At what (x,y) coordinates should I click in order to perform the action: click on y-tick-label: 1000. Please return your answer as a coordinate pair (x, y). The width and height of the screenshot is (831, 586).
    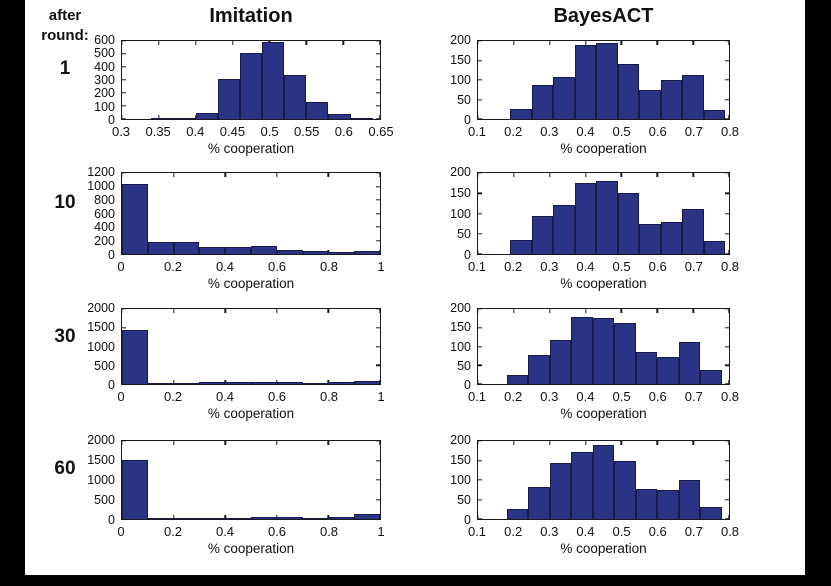
    Looking at the image, I should click on (101, 346).